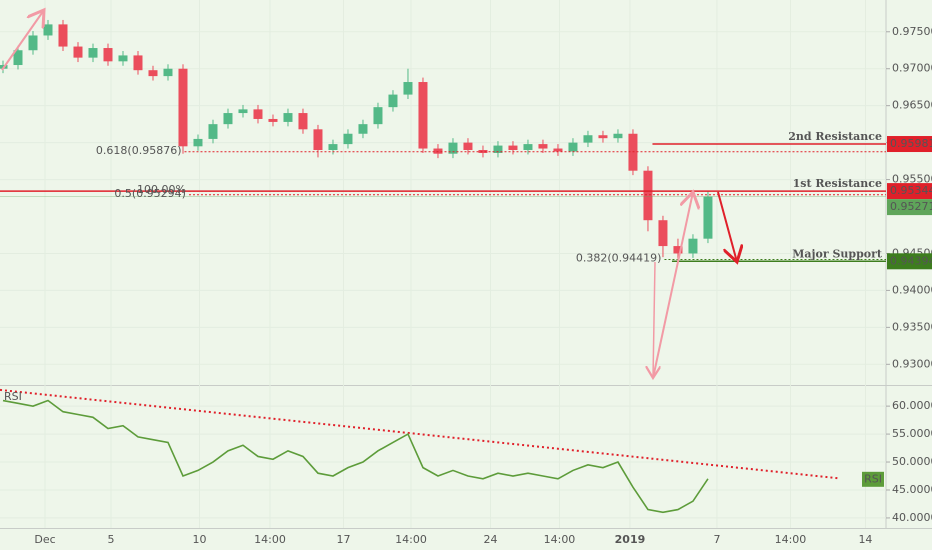 Image resolution: width=932 pixels, height=550 pixels. I want to click on price-badge-label: 0.95271, so click(911, 206).